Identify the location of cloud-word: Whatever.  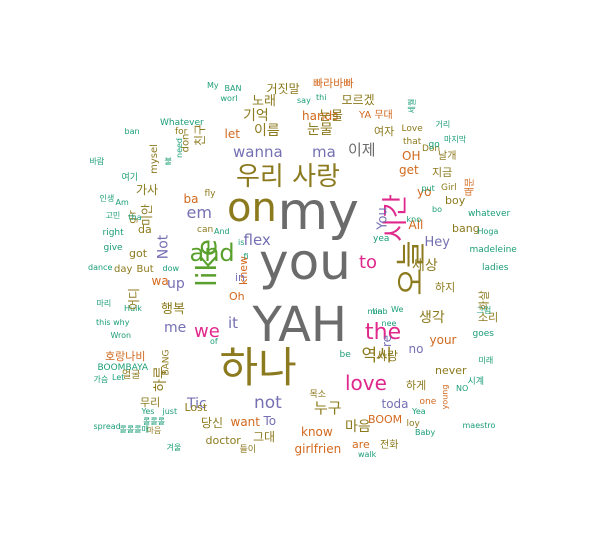
(182, 122).